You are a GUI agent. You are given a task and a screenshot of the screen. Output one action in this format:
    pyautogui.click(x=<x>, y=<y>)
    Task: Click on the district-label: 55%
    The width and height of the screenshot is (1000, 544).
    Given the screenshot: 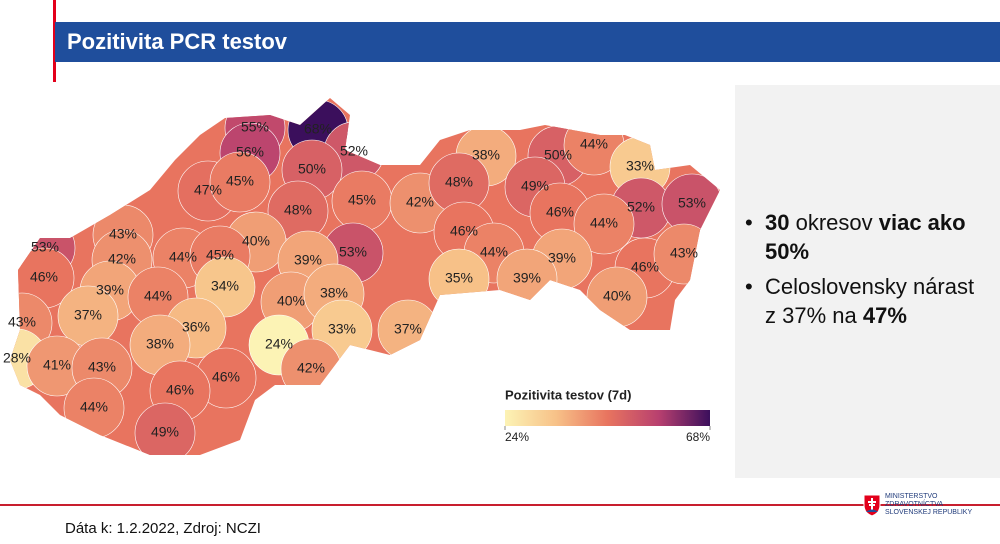 What is the action you would take?
    pyautogui.click(x=255, y=127)
    